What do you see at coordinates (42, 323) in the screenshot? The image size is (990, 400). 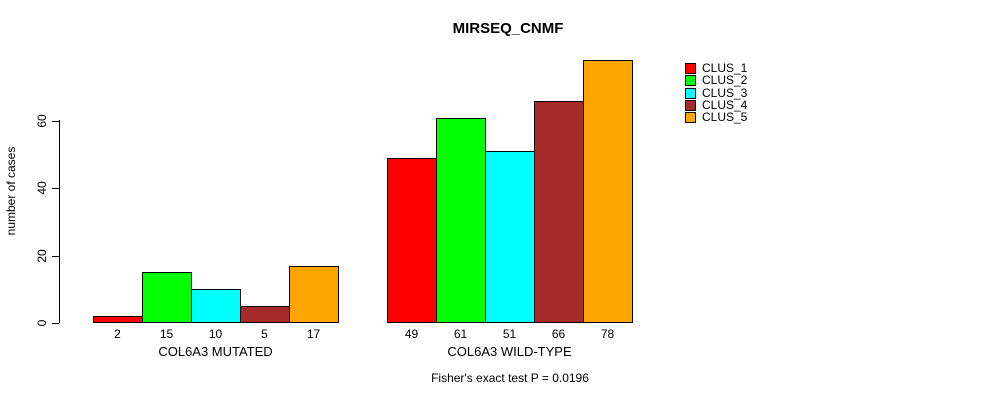 I see `y-axis-tick-label: 0` at bounding box center [42, 323].